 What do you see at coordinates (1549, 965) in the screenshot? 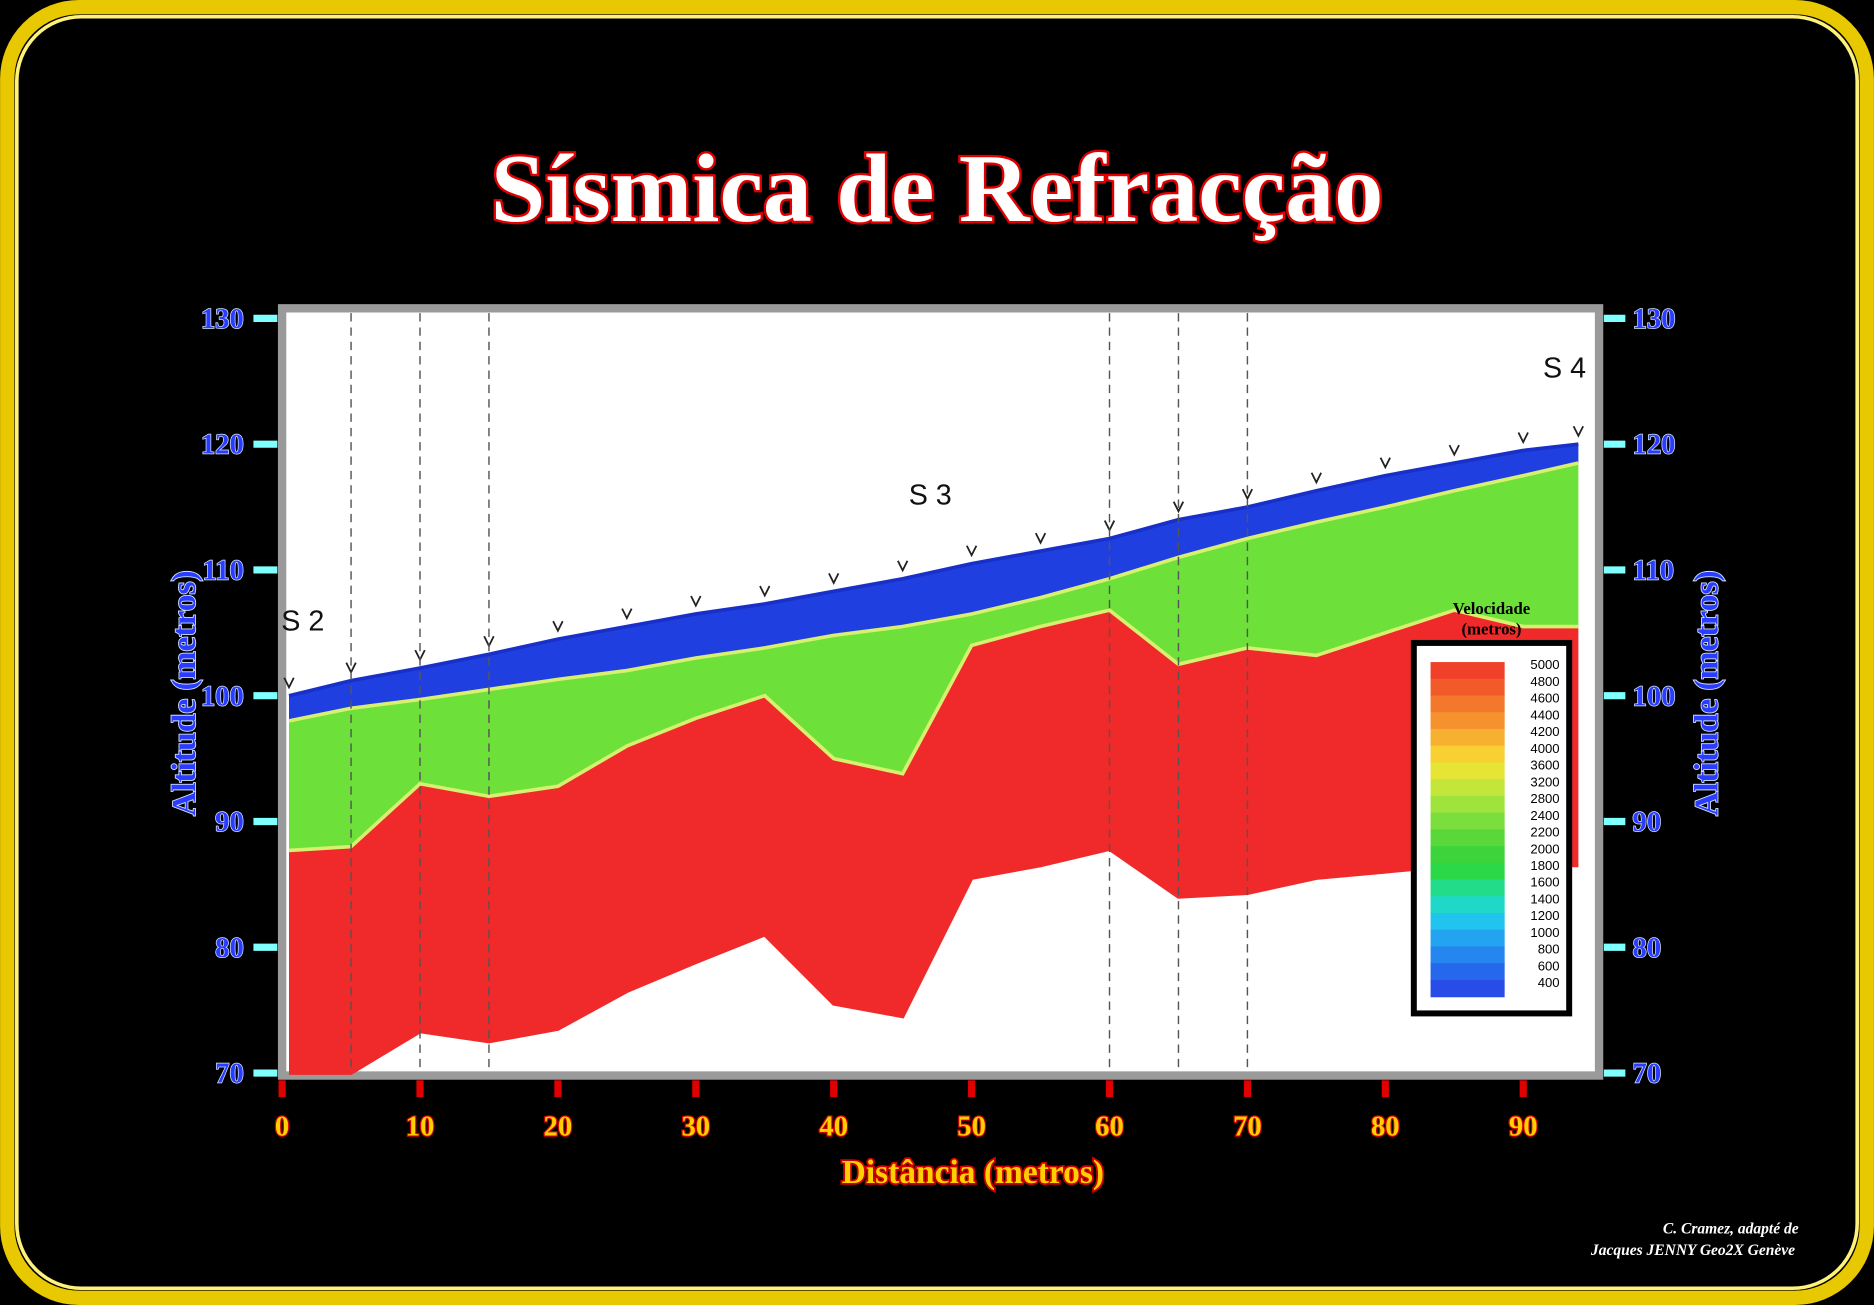
I see `legend-label: 600` at bounding box center [1549, 965].